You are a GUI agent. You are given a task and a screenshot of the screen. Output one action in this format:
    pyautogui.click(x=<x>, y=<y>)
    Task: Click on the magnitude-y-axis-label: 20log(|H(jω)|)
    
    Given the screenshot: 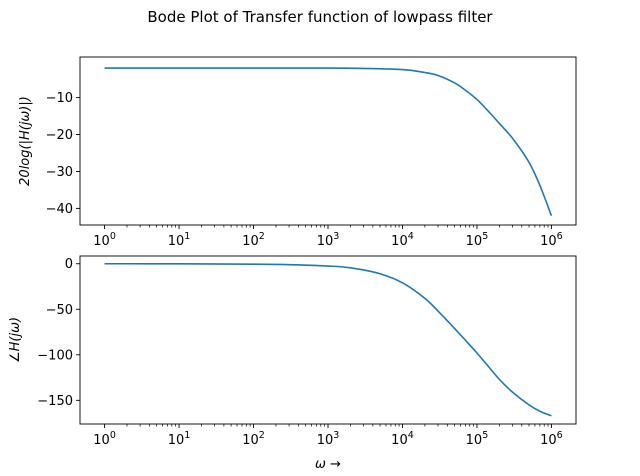 What is the action you would take?
    pyautogui.click(x=25, y=141)
    